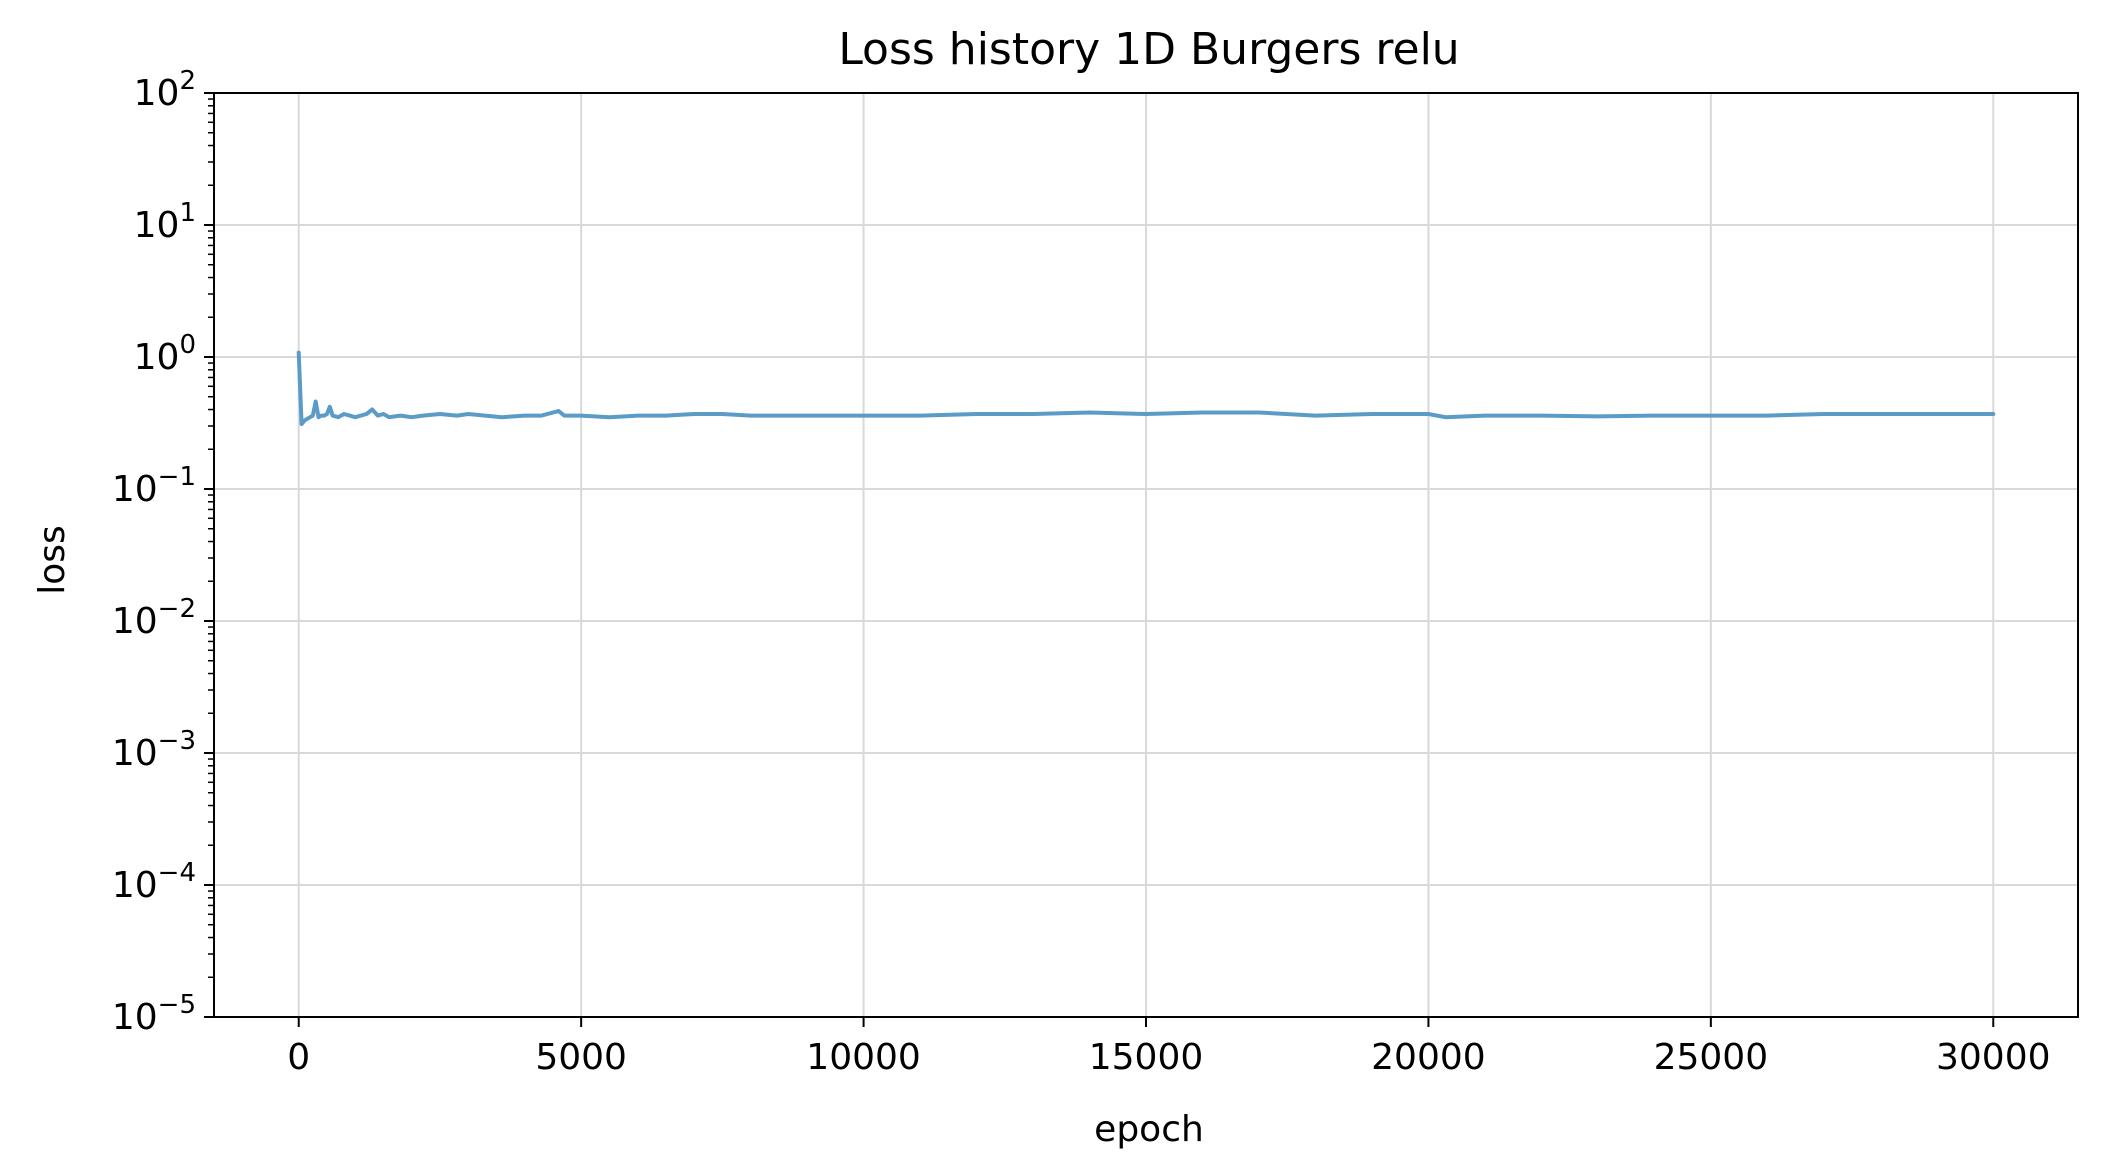 Image resolution: width=2104 pixels, height=1176 pixels. What do you see at coordinates (177, 741) in the screenshot?
I see `y-tick-label-exponent: −3` at bounding box center [177, 741].